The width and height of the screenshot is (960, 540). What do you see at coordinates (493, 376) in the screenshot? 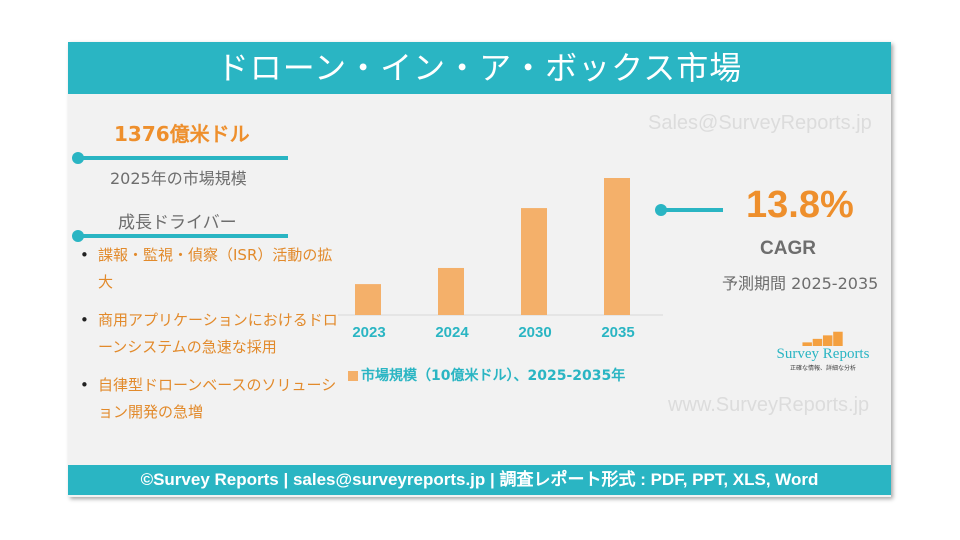
I see `legend-label: 市場規模（10億米ドル）、2025-2035年` at bounding box center [493, 376].